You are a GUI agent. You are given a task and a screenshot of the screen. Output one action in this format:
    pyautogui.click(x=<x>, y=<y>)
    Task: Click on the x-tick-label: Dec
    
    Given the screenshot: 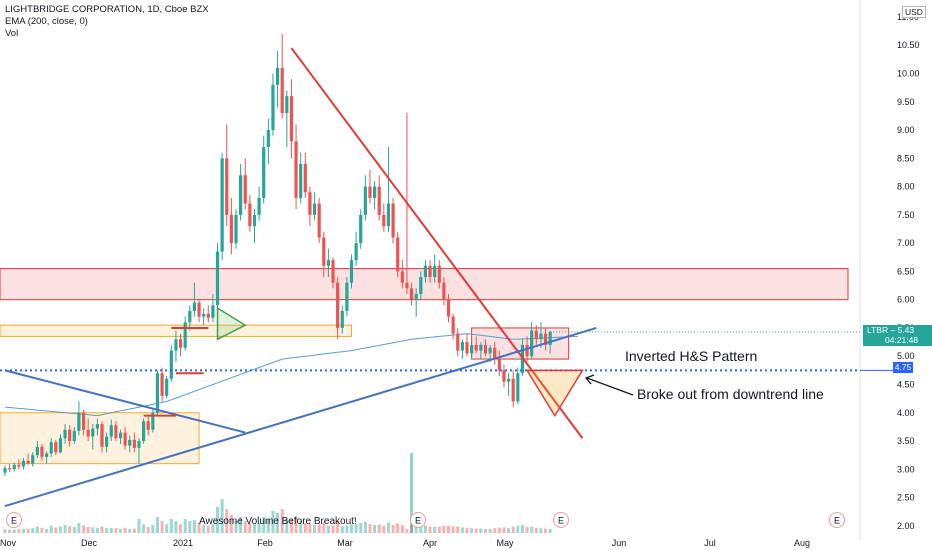 What is the action you would take?
    pyautogui.click(x=89, y=543)
    